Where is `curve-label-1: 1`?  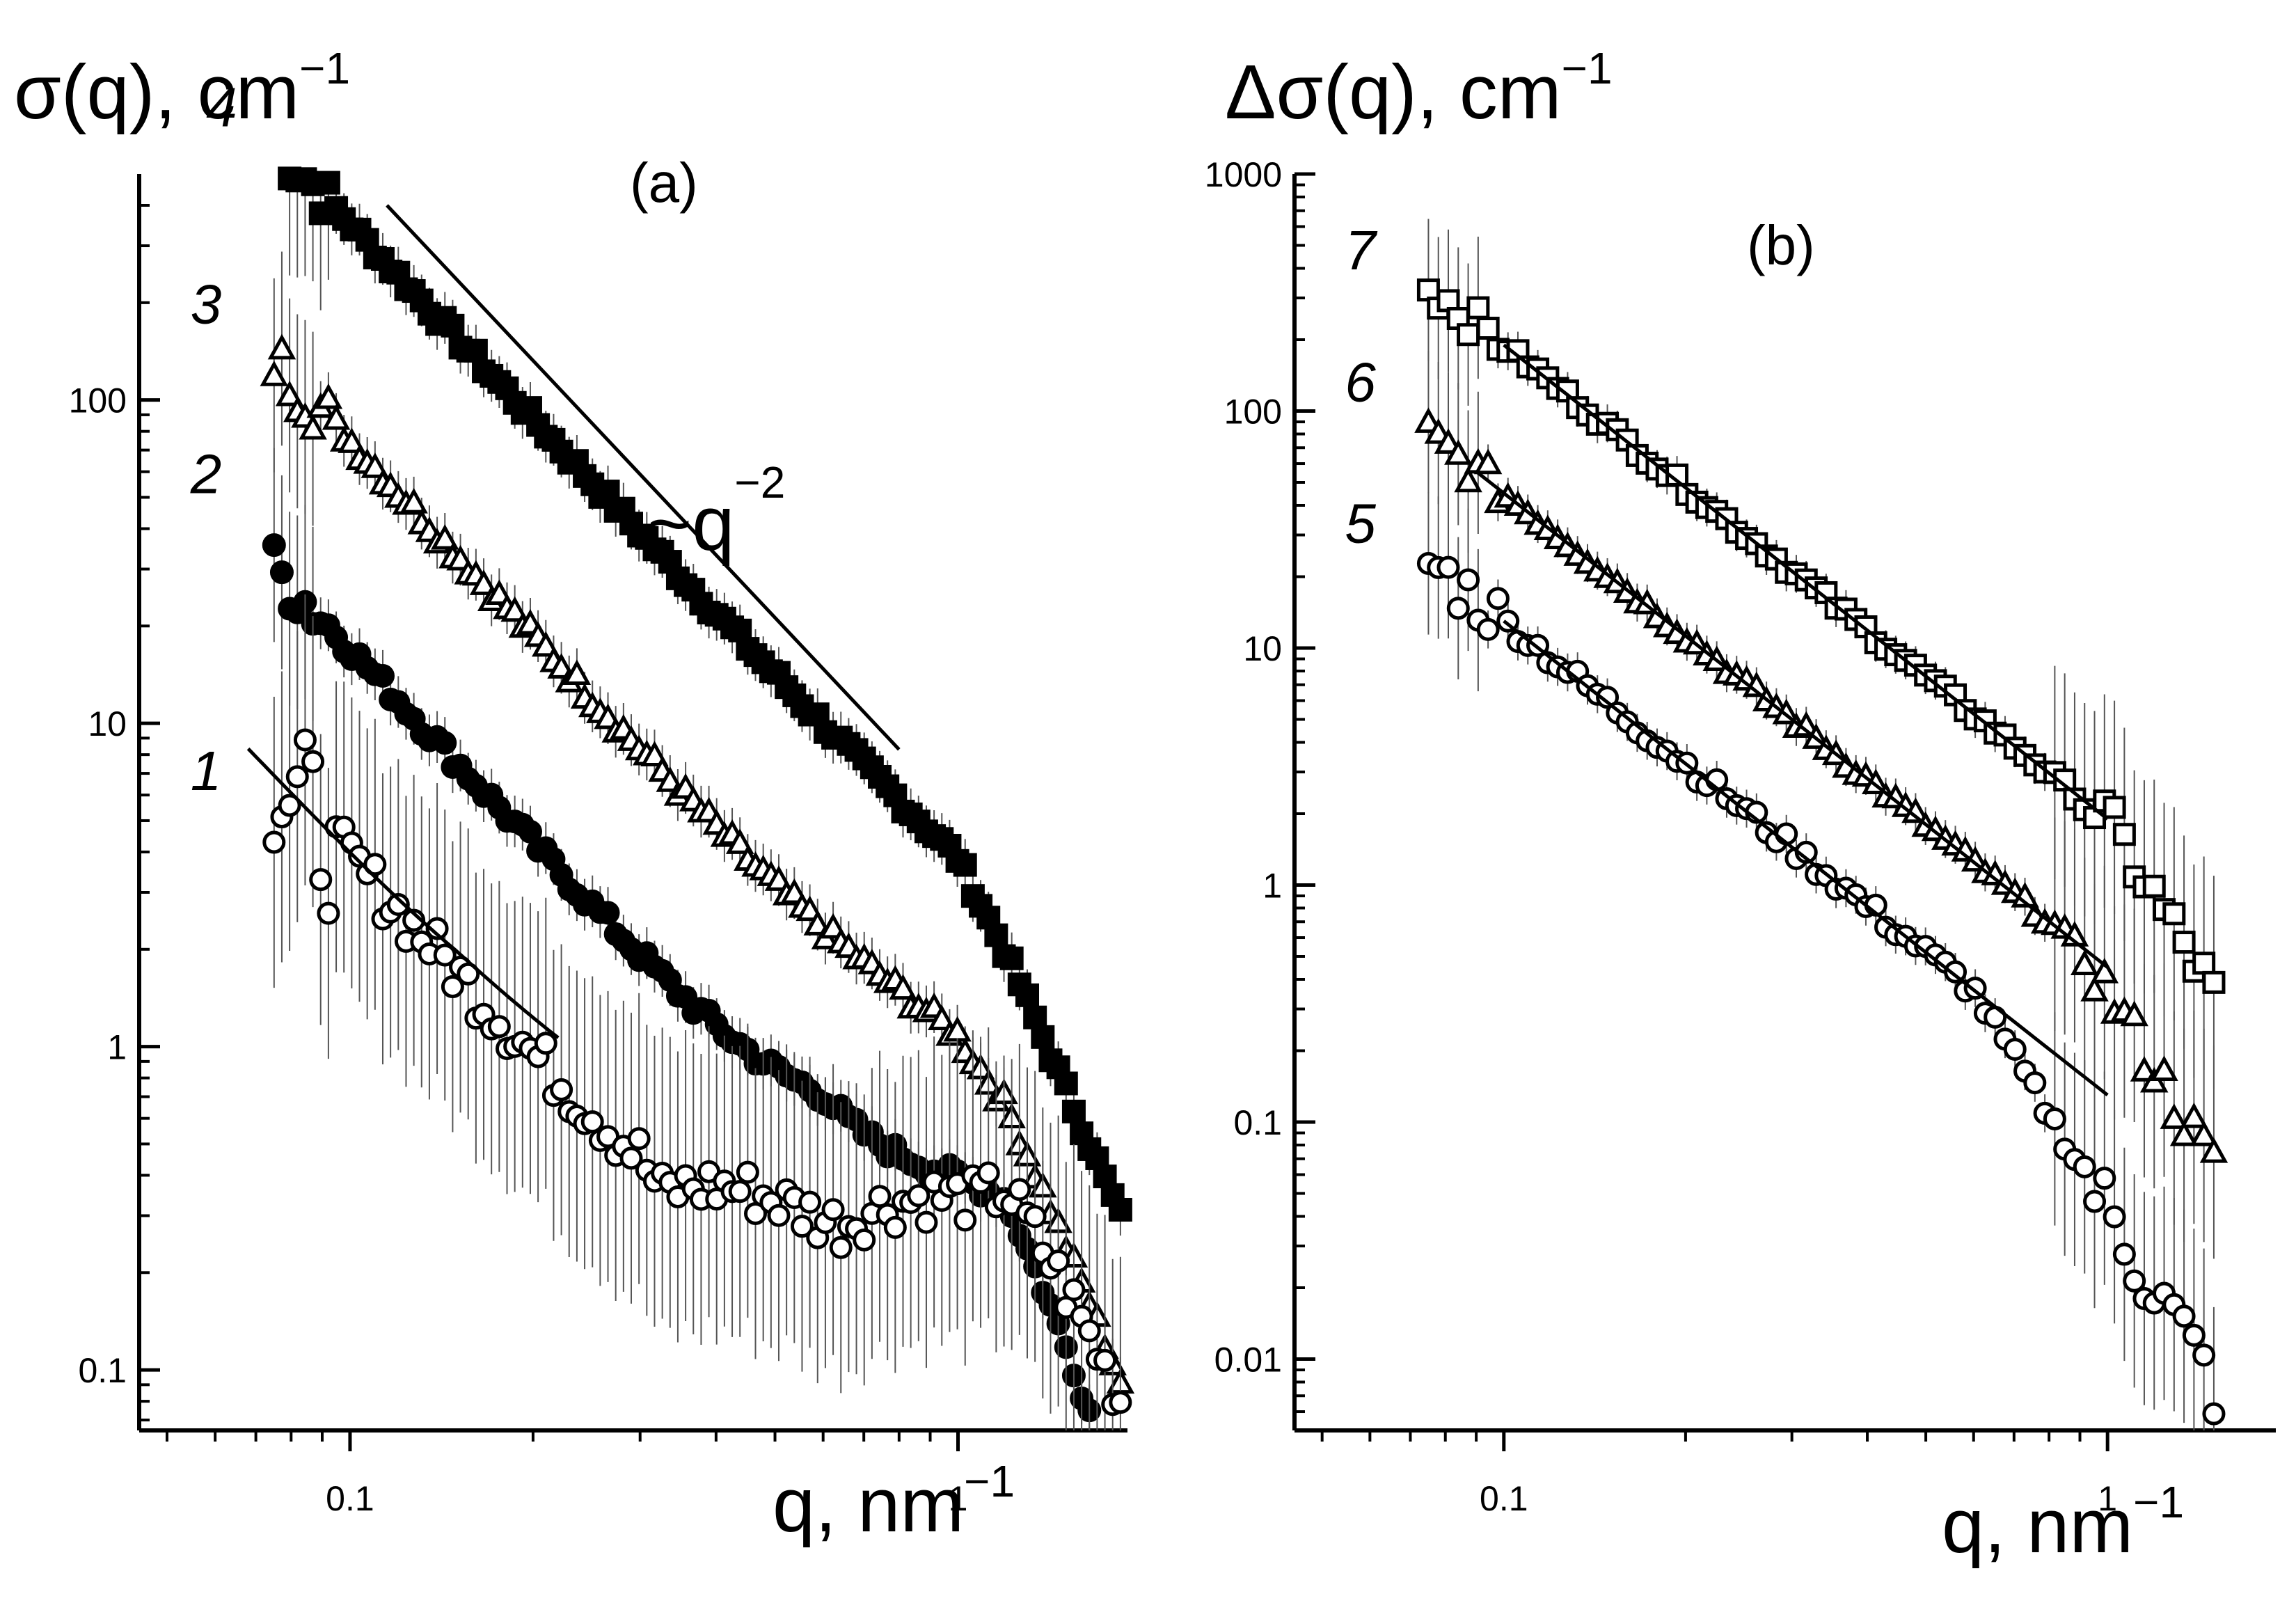
curve-label-1: 1 is located at coordinates (206, 771).